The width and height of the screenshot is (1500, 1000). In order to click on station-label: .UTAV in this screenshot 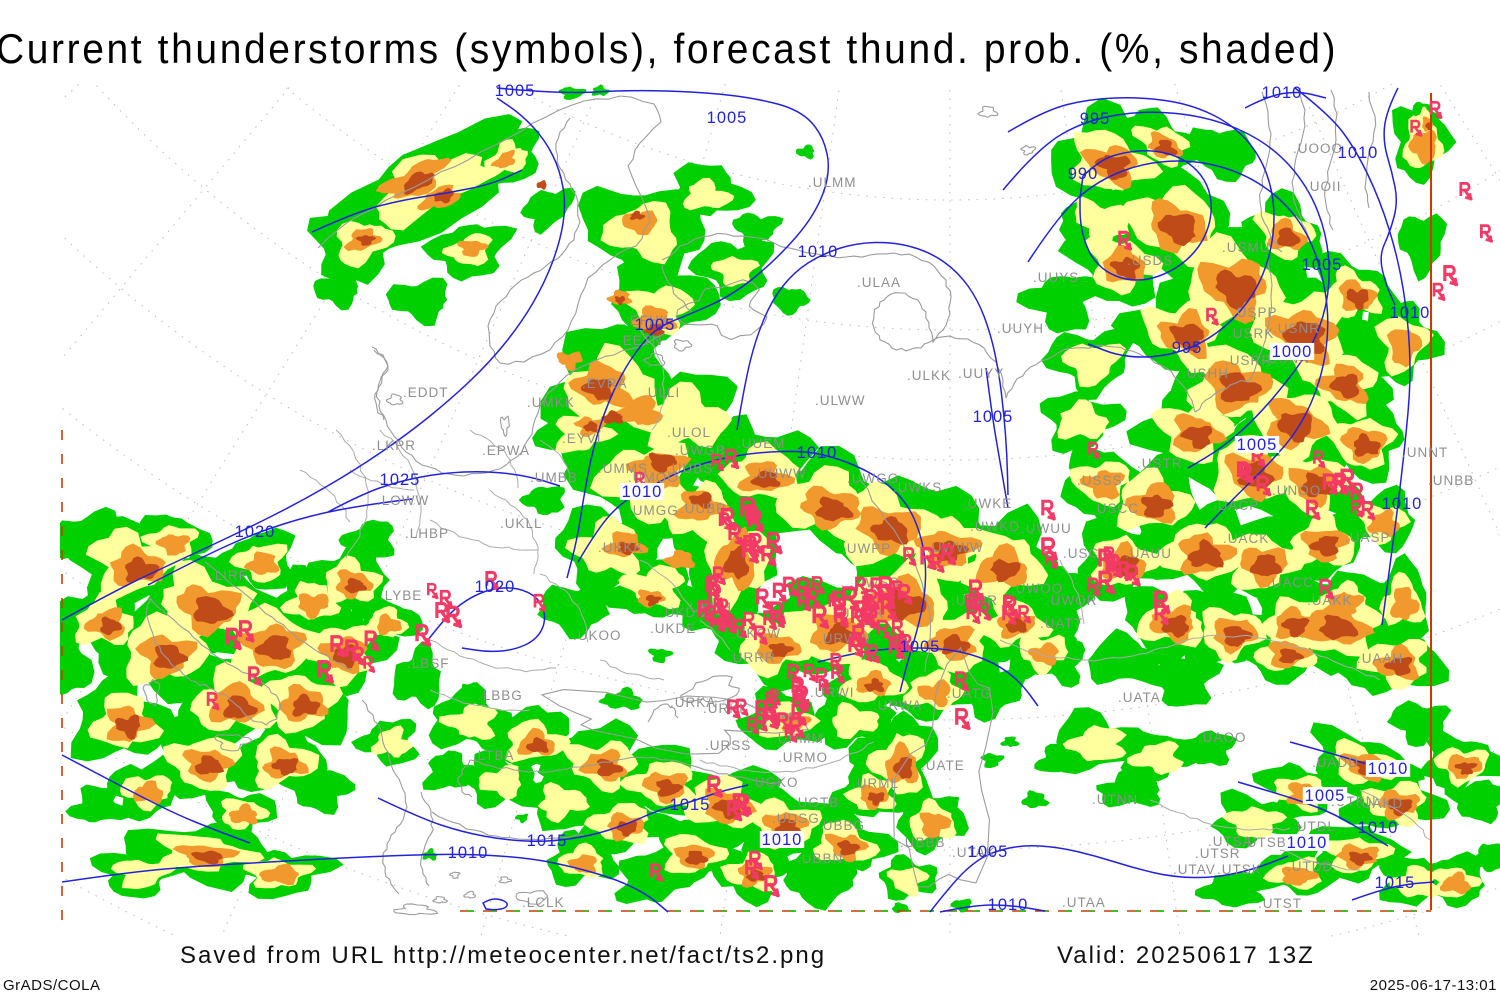, I will do `click(1194, 869)`.